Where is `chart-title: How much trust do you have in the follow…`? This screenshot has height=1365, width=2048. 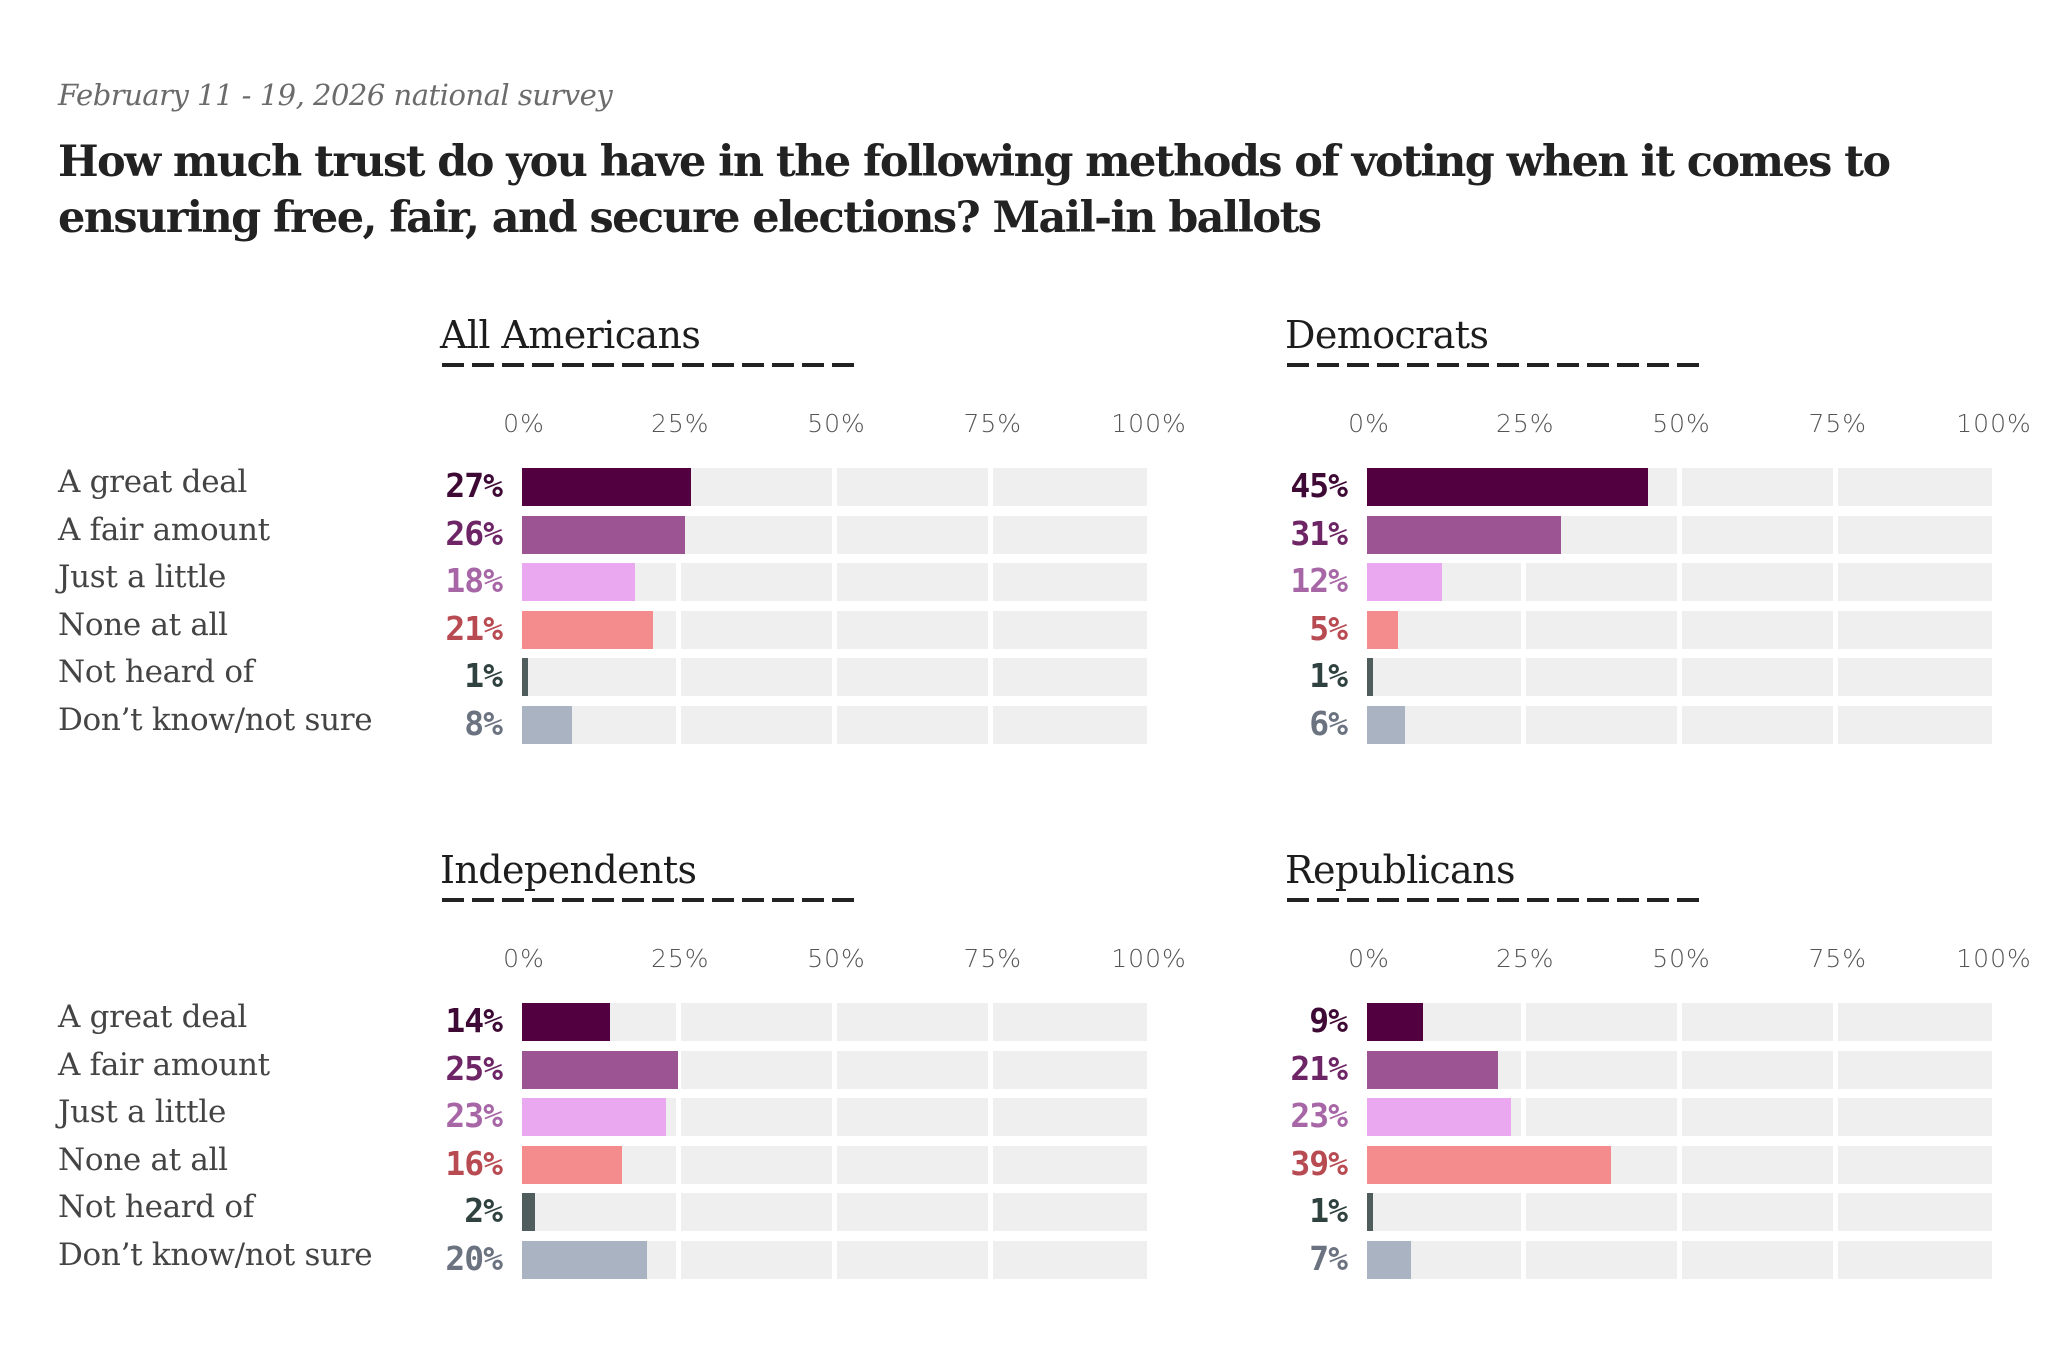 chart-title: How much trust do you have in the follow… is located at coordinates (974, 190).